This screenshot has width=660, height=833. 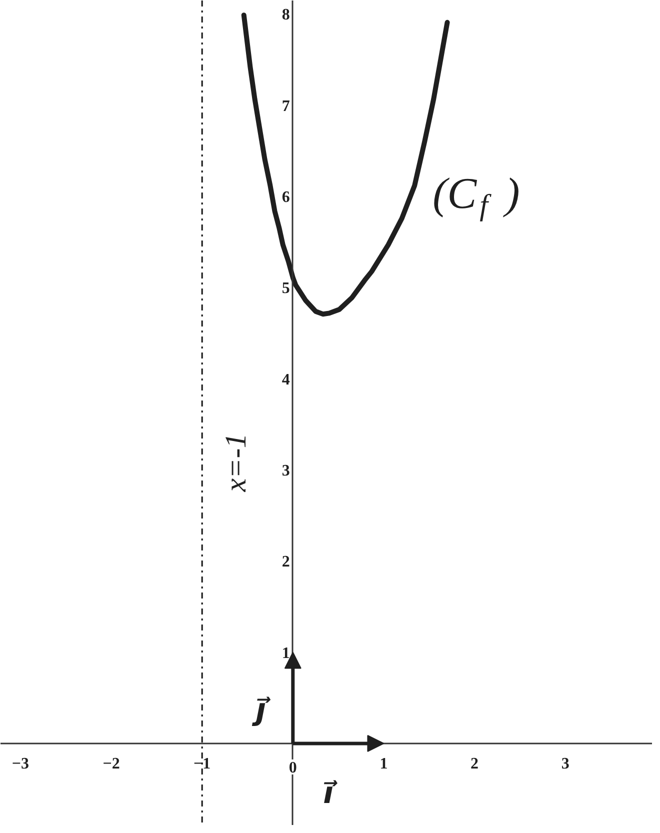 What do you see at coordinates (292, 767) in the screenshot?
I see `x-tick-label: 0` at bounding box center [292, 767].